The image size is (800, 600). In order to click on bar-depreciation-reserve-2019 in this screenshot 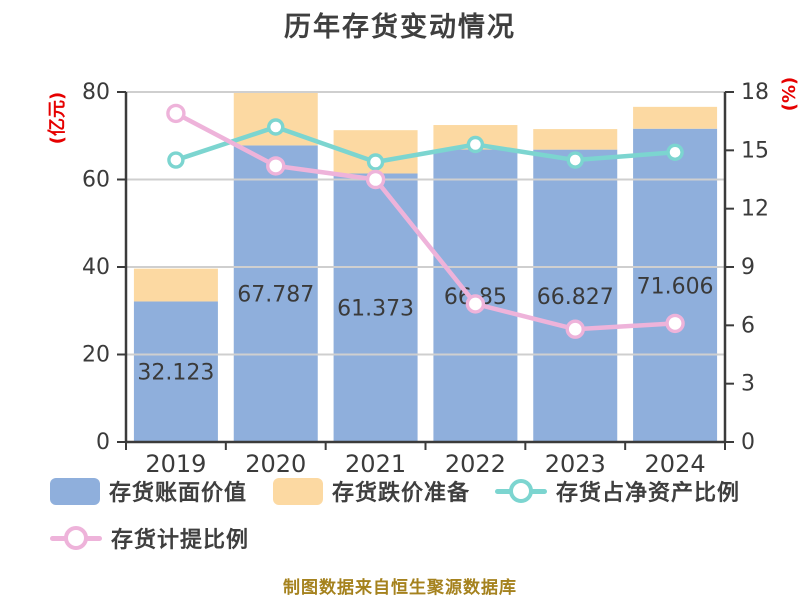, I will do `click(175, 285)`.